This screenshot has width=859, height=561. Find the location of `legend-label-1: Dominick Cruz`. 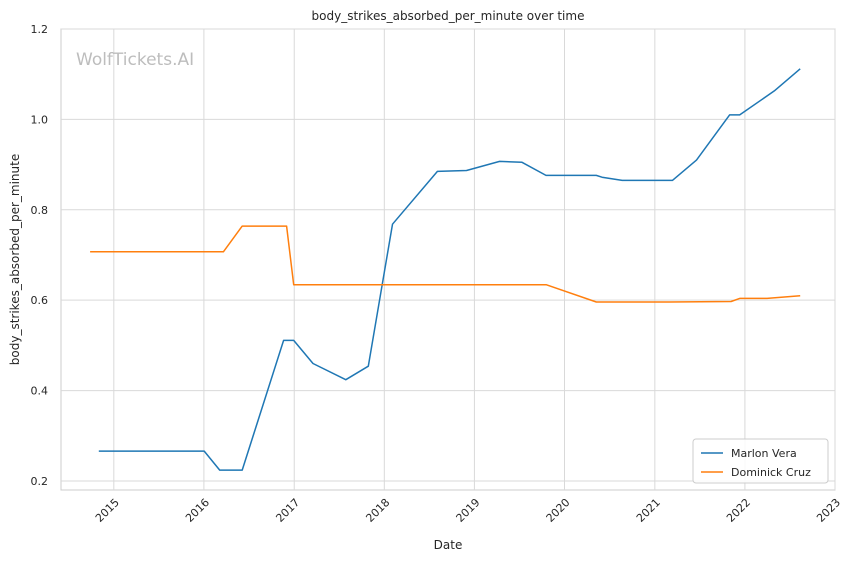

legend-label-1: Dominick Cruz is located at coordinates (771, 472).